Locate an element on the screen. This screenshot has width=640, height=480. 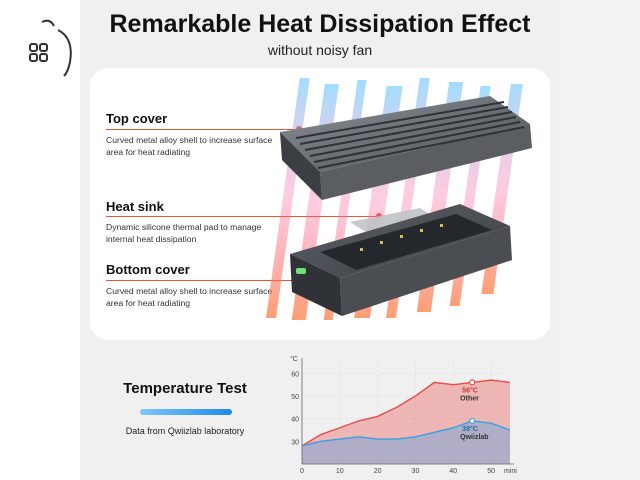
brand-logo-icon is located at coordinates (50, 48).